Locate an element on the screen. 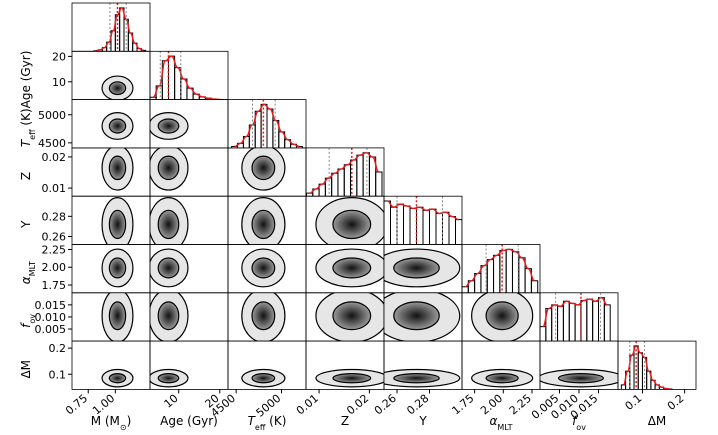 Image resolution: width=718 pixels, height=435 pixels. axis-label: αMLT is located at coordinates (500, 423).